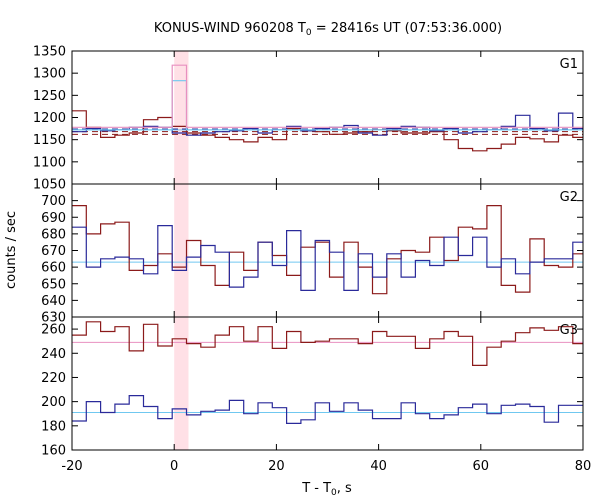 Image resolution: width=600 pixels, height=500 pixels. What do you see at coordinates (53, 378) in the screenshot?
I see `y-tick-label: 220` at bounding box center [53, 378].